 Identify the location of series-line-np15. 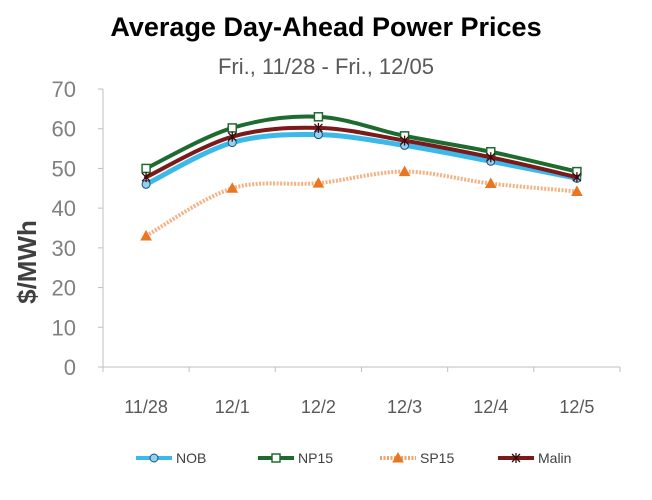
(361, 144).